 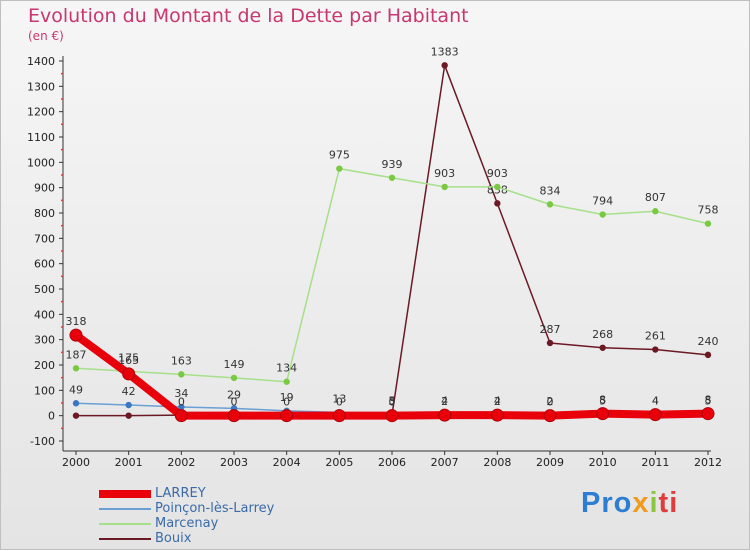 What do you see at coordinates (602, 334) in the screenshot?
I see `data-label: 268` at bounding box center [602, 334].